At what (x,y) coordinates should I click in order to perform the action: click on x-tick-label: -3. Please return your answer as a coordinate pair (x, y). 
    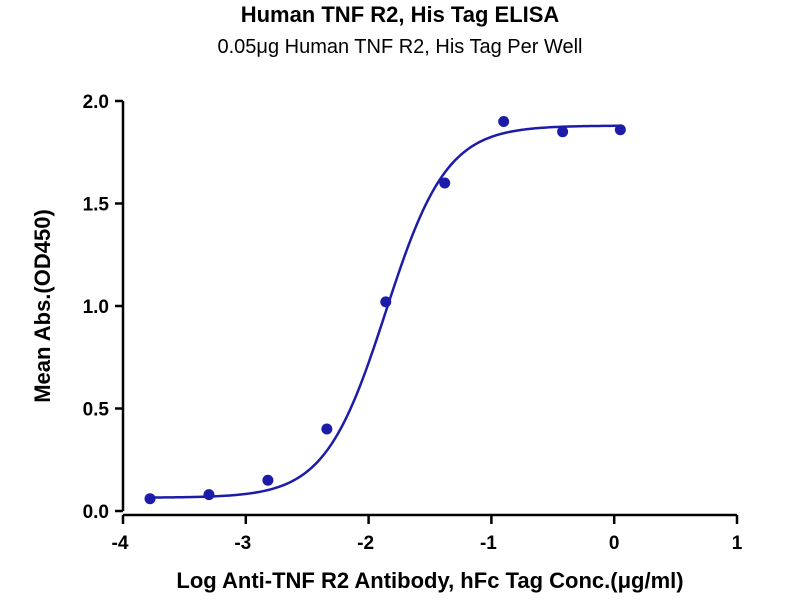
    Looking at the image, I should click on (242, 543).